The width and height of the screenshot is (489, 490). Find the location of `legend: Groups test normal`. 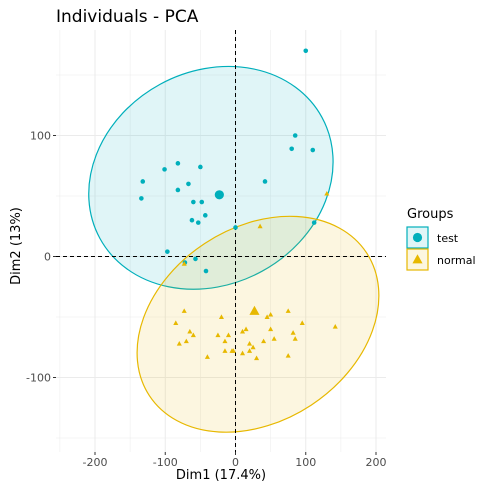

legend: Groups test normal is located at coordinates (441, 239).